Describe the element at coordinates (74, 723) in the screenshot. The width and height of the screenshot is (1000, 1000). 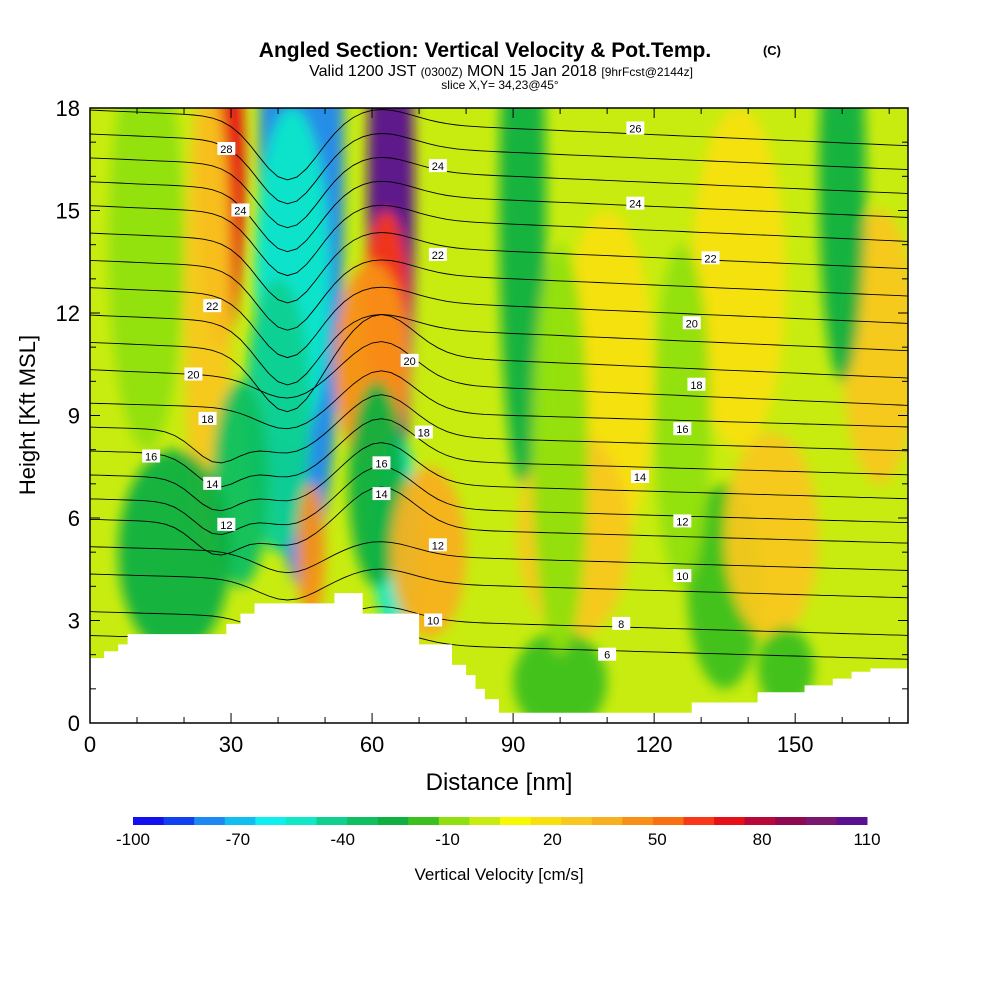
I see `y-tick-label: 0` at that location.